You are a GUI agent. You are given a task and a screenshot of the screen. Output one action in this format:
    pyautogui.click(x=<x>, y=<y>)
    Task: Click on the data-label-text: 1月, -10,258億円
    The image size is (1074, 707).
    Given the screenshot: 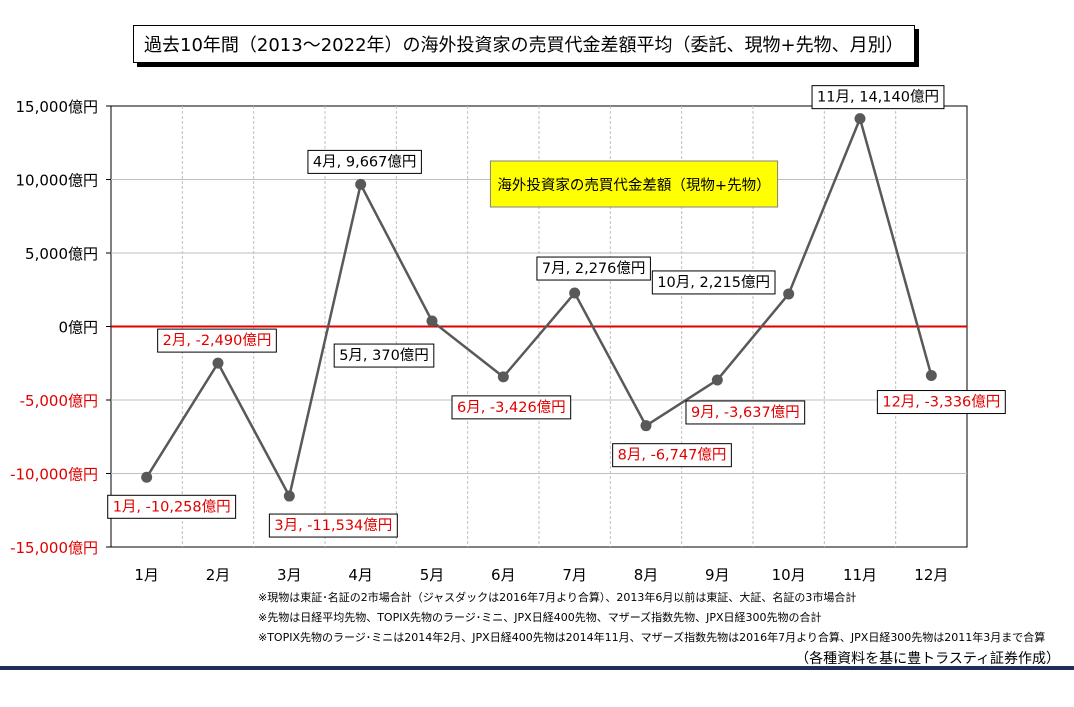 What is the action you would take?
    pyautogui.click(x=172, y=506)
    